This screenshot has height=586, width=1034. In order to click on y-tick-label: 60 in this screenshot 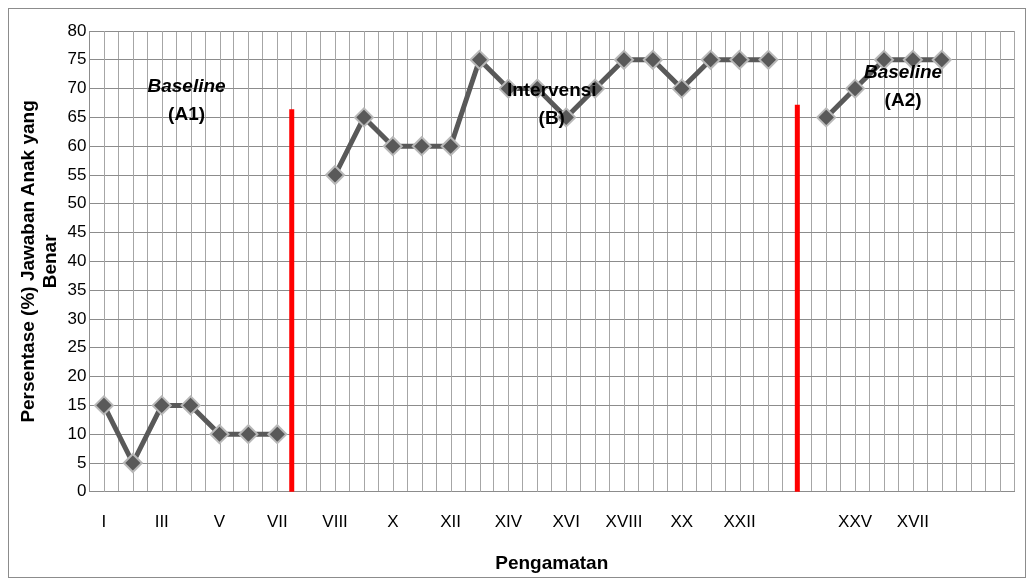, I will do `click(77, 145)`.